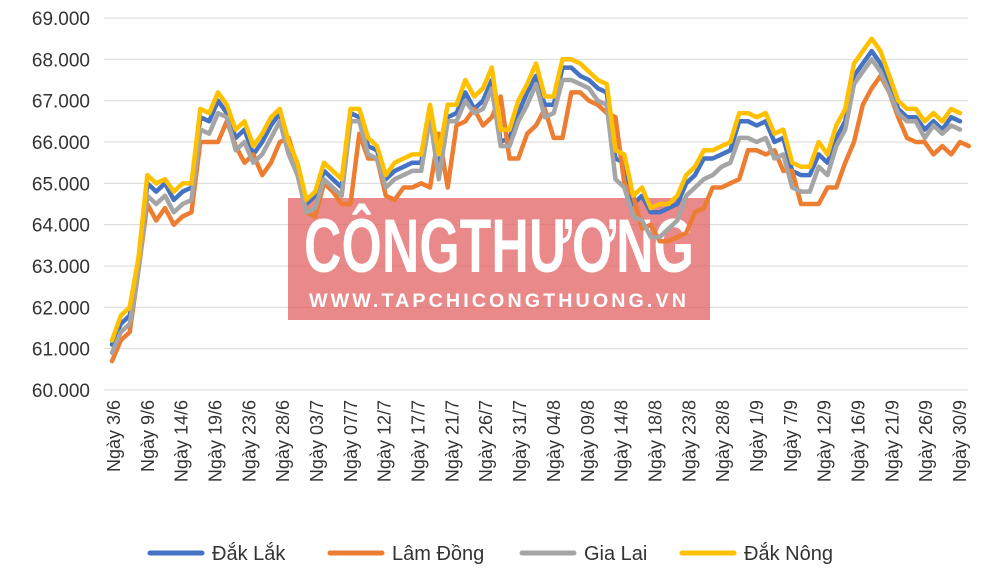 This screenshot has width=1000, height=571. Describe the element at coordinates (61, 60) in the screenshot. I see `y-tick-label: 68.000` at that location.